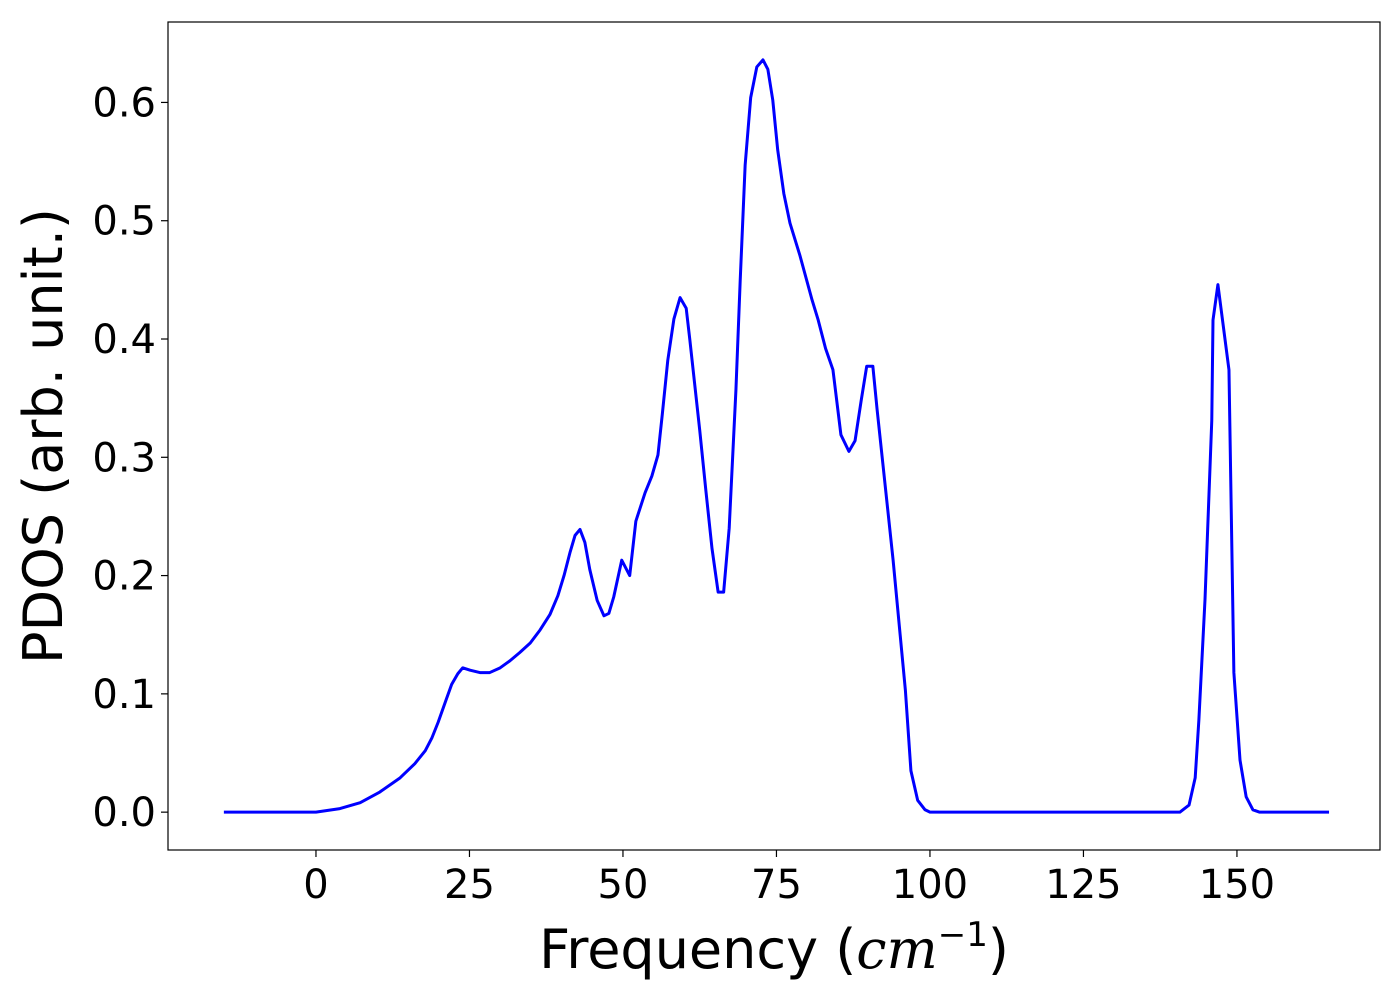 The height and width of the screenshot is (1000, 1400). I want to click on x-axis-label: Frequency (cm−1), so click(774, 948).